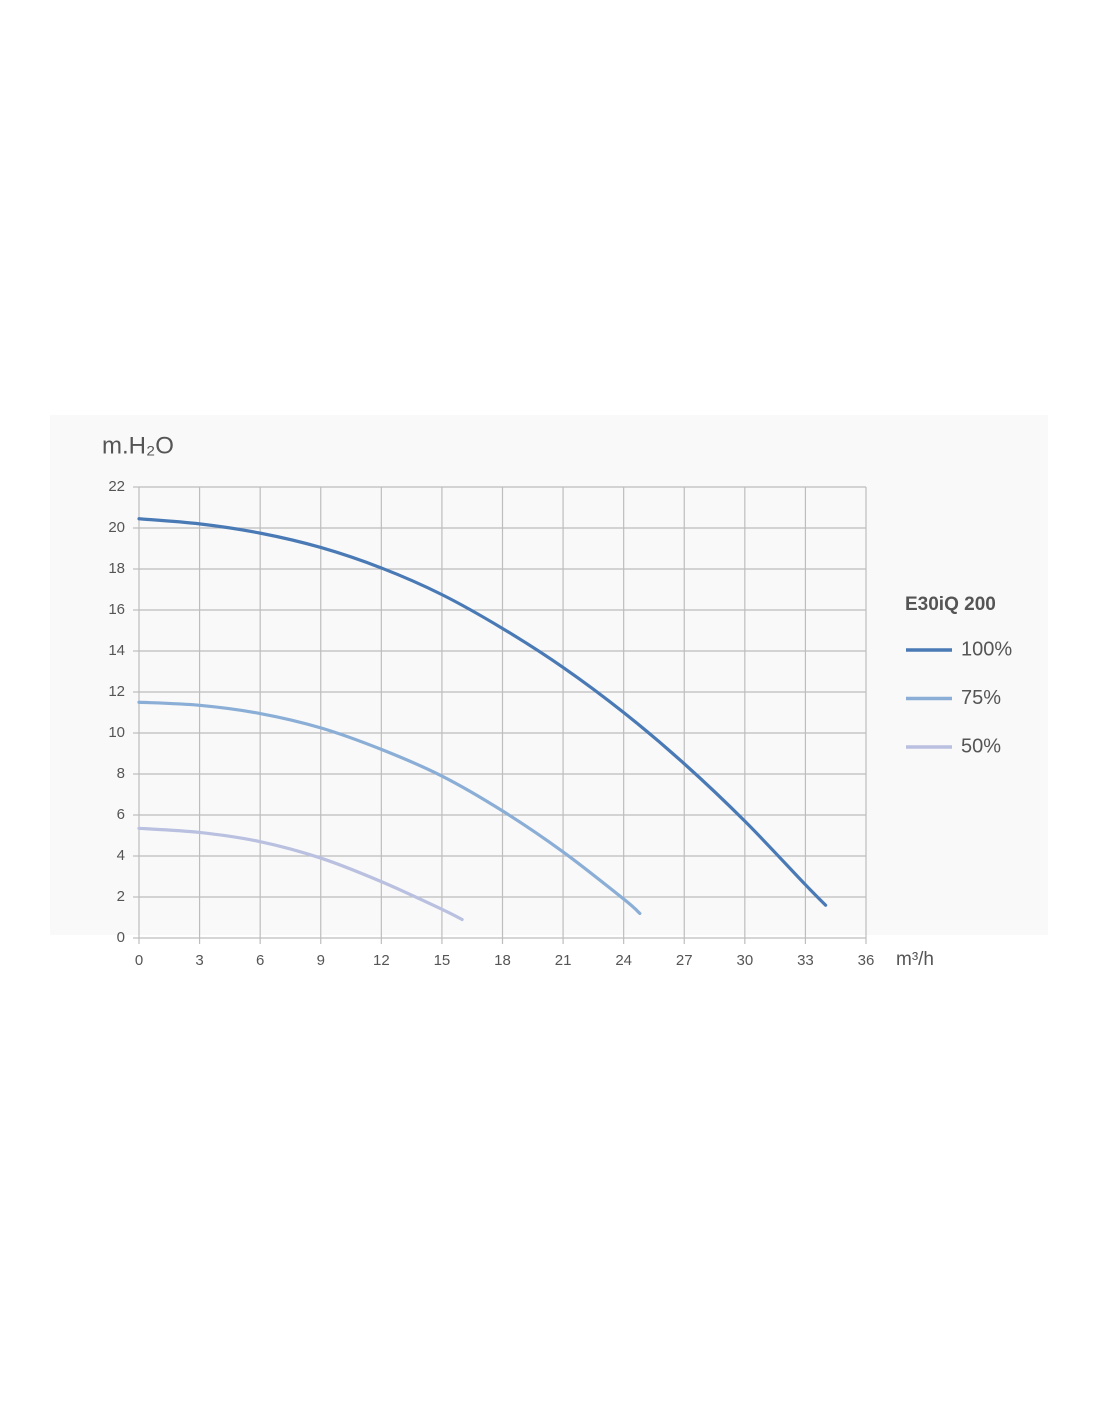  Describe the element at coordinates (986, 649) in the screenshot. I see `legend-label: 100%` at that location.